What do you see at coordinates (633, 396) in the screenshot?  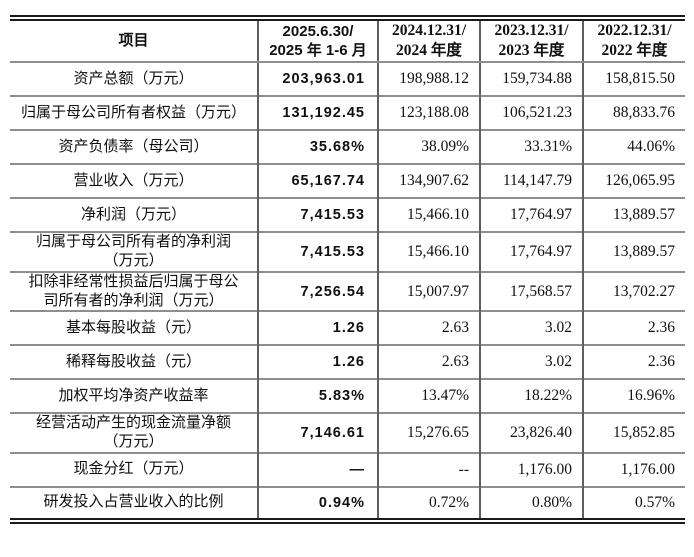 I see `value-cell: 16.96%` at bounding box center [633, 396].